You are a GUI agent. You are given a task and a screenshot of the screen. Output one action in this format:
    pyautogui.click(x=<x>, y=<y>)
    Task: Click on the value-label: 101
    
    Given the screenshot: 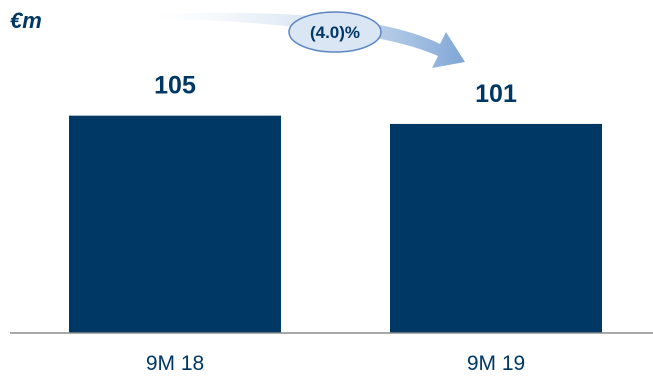 What is the action you would take?
    pyautogui.click(x=496, y=94)
    